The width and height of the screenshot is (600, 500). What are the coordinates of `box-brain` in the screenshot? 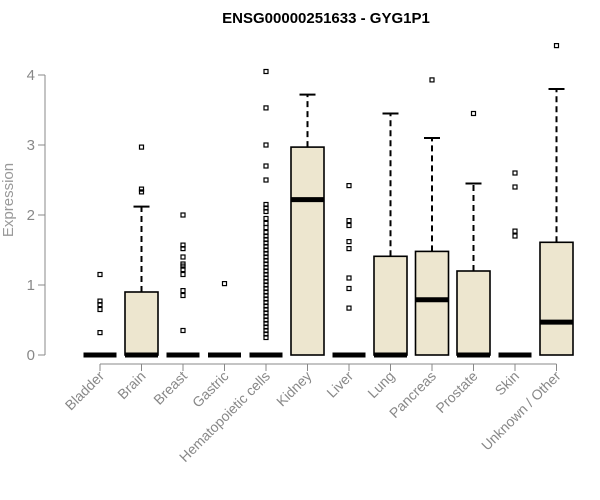 It's located at (141, 251).